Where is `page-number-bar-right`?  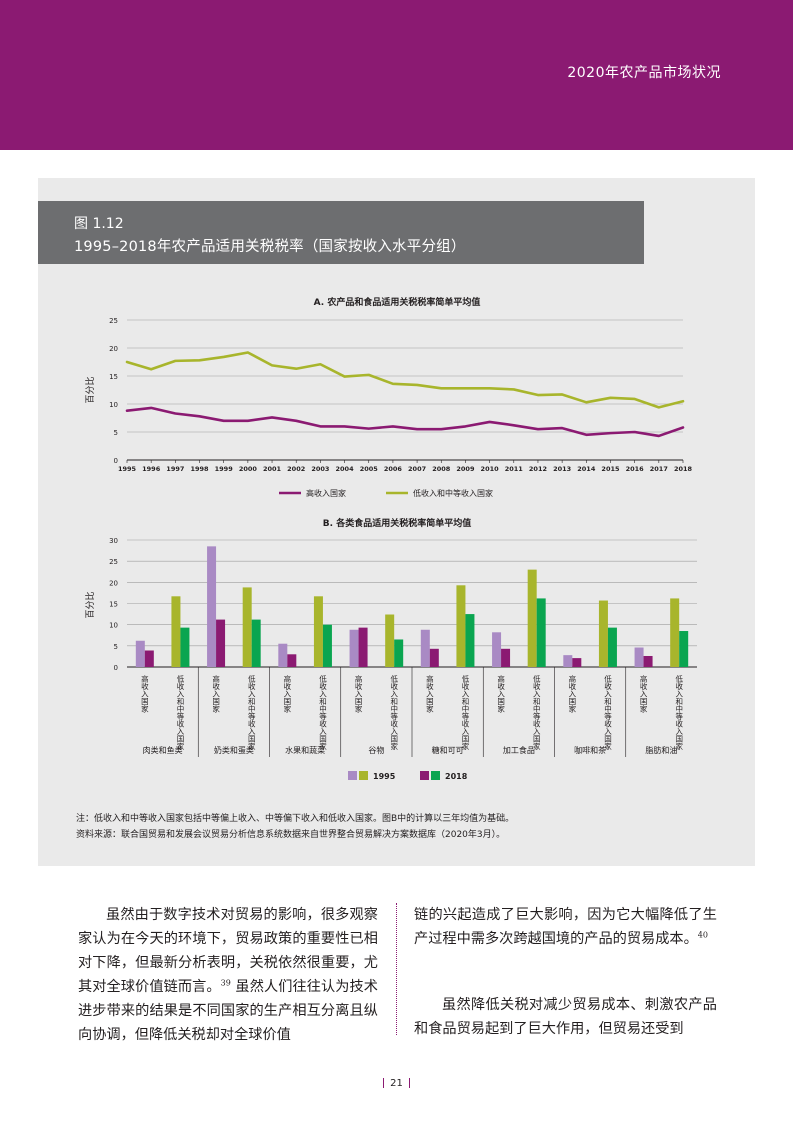
page-number-bar-right is located at coordinates (409, 1083).